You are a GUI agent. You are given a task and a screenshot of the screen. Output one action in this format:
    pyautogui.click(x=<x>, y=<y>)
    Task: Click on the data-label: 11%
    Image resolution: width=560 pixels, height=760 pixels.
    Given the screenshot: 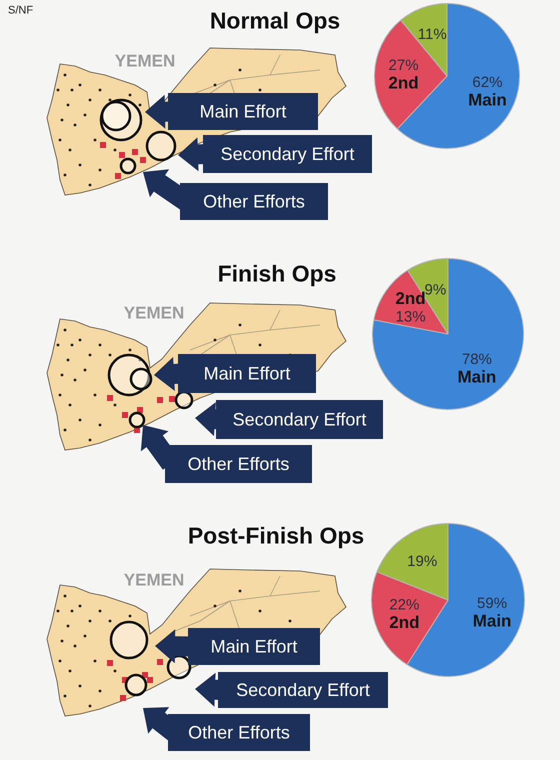 What is the action you would take?
    pyautogui.click(x=432, y=35)
    